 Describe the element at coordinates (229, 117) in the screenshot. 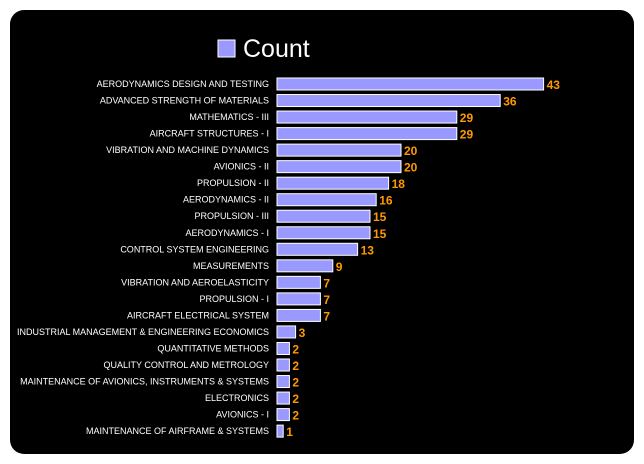

I see `category-label: MATHEMATICS - III` at that location.